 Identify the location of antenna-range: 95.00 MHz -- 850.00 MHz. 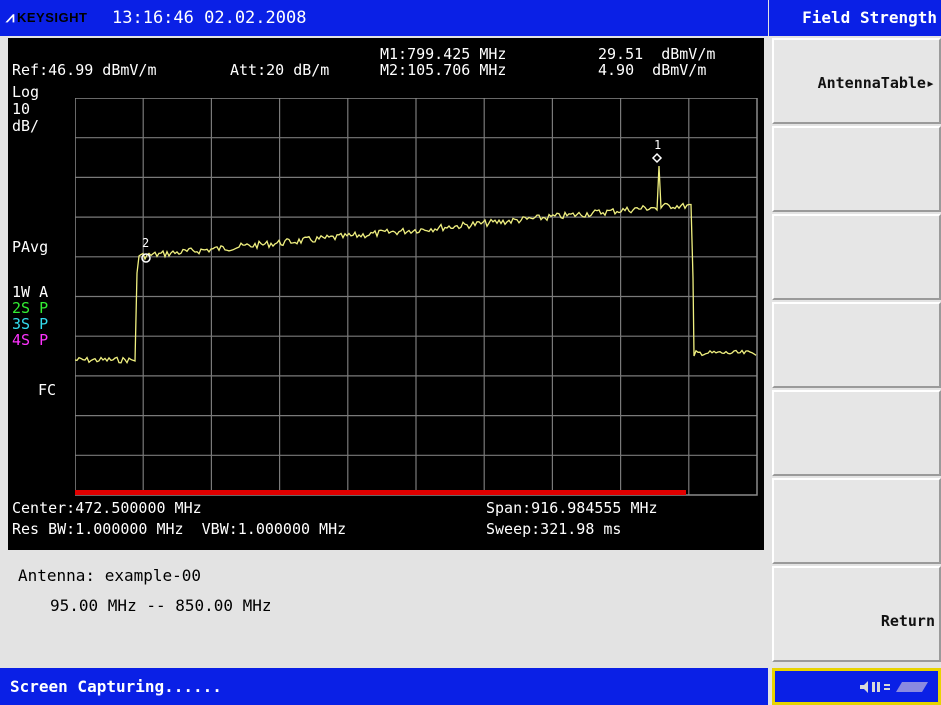
(161, 605).